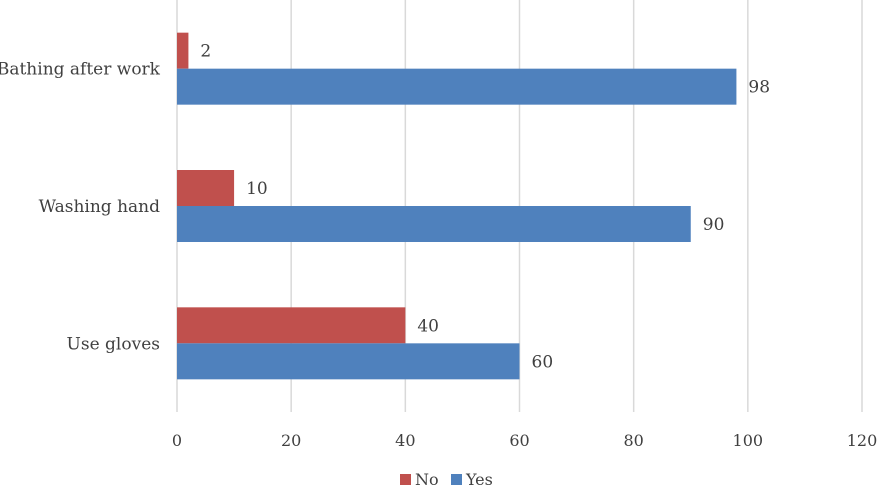 This screenshot has height=492, width=878. I want to click on x-tick-label-80: 80, so click(633, 440).